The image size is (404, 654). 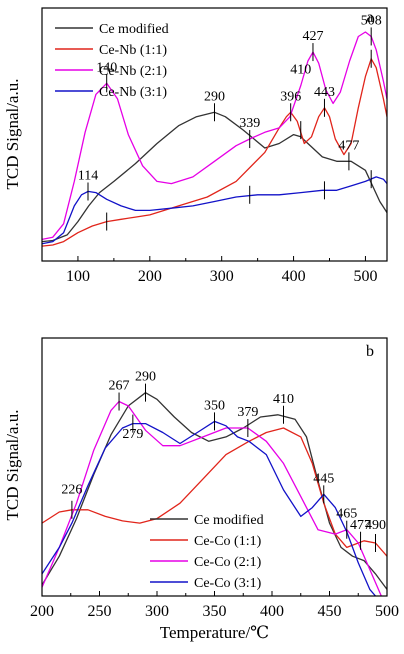 I want to click on x-tick-label: 350, so click(x=215, y=611).